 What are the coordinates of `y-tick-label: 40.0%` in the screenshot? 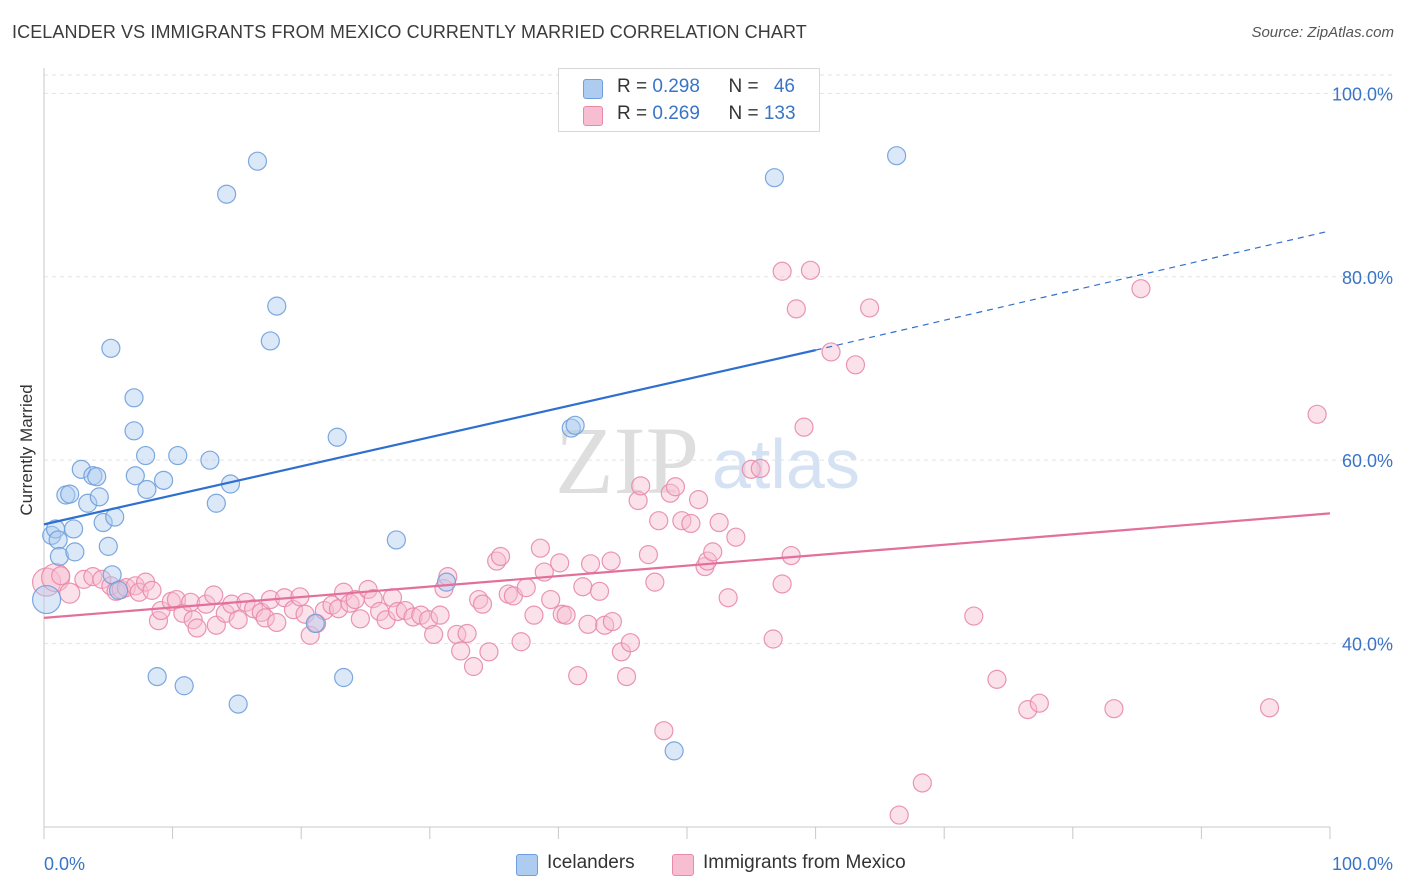 It's located at (1367, 645).